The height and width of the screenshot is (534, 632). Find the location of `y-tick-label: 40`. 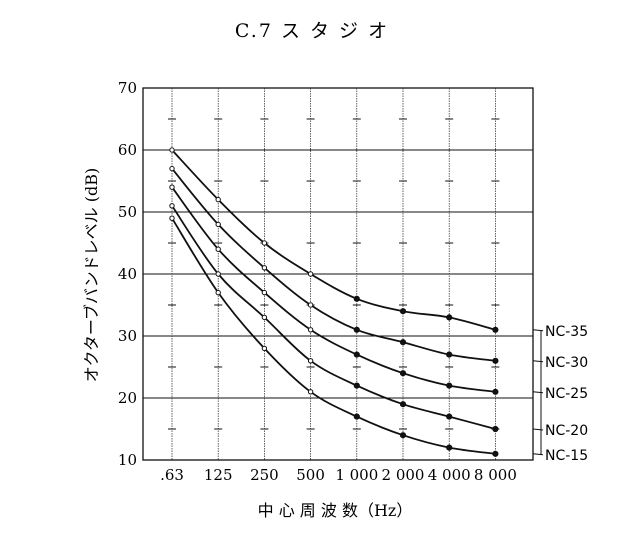

y-tick-label: 40 is located at coordinates (127, 274).